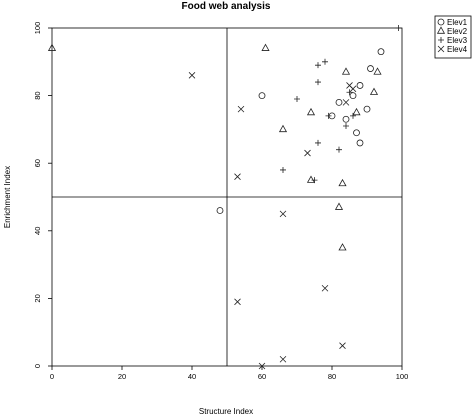 The image size is (474, 418). What do you see at coordinates (37, 298) in the screenshot?
I see `y-tick-label: 20` at bounding box center [37, 298].